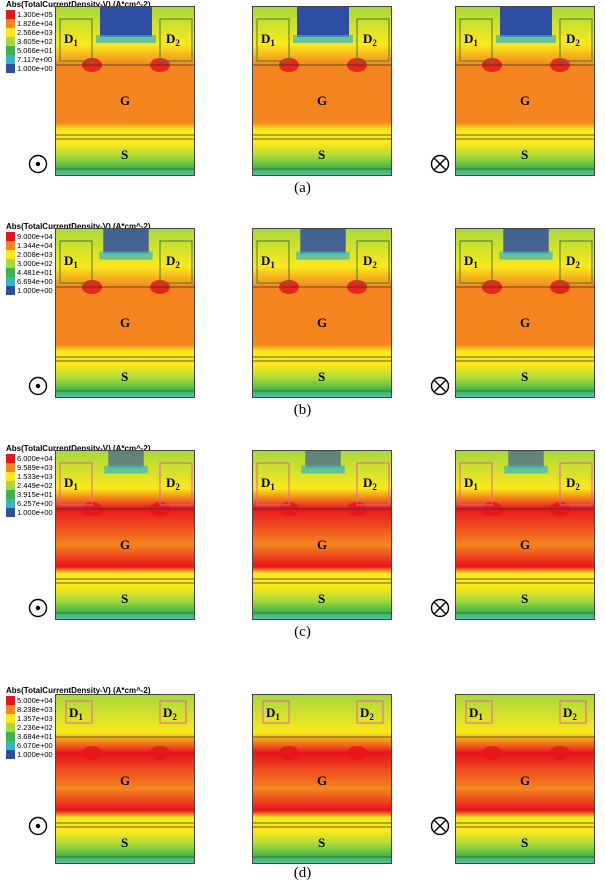 This screenshot has width=605, height=888. I want to click on legend-entry: 1.300e+05, so click(32, 14).